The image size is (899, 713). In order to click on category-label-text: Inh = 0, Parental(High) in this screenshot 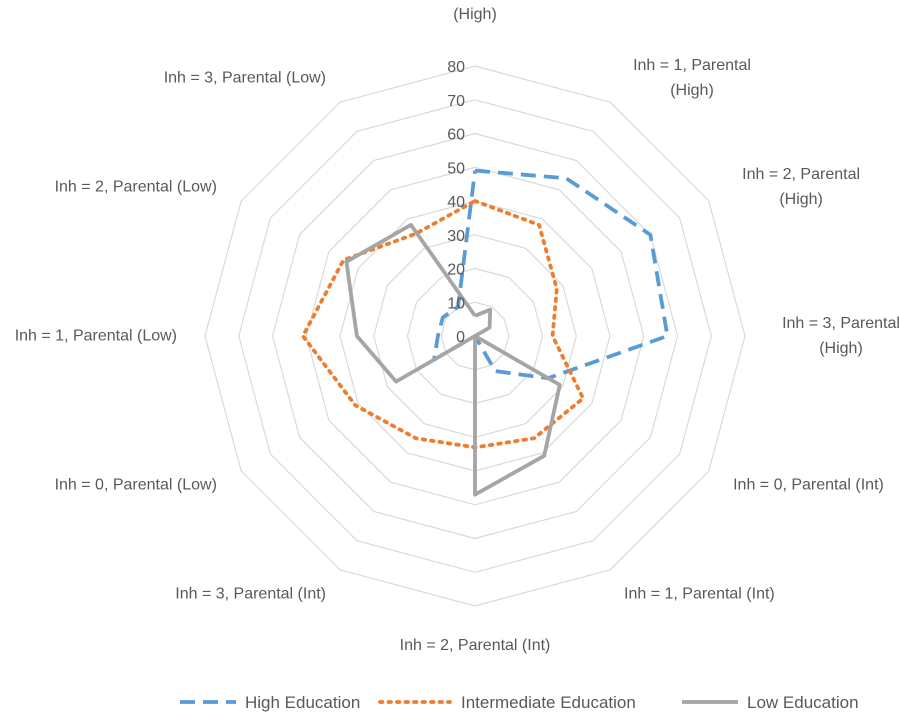, I will do `click(475, 11)`.